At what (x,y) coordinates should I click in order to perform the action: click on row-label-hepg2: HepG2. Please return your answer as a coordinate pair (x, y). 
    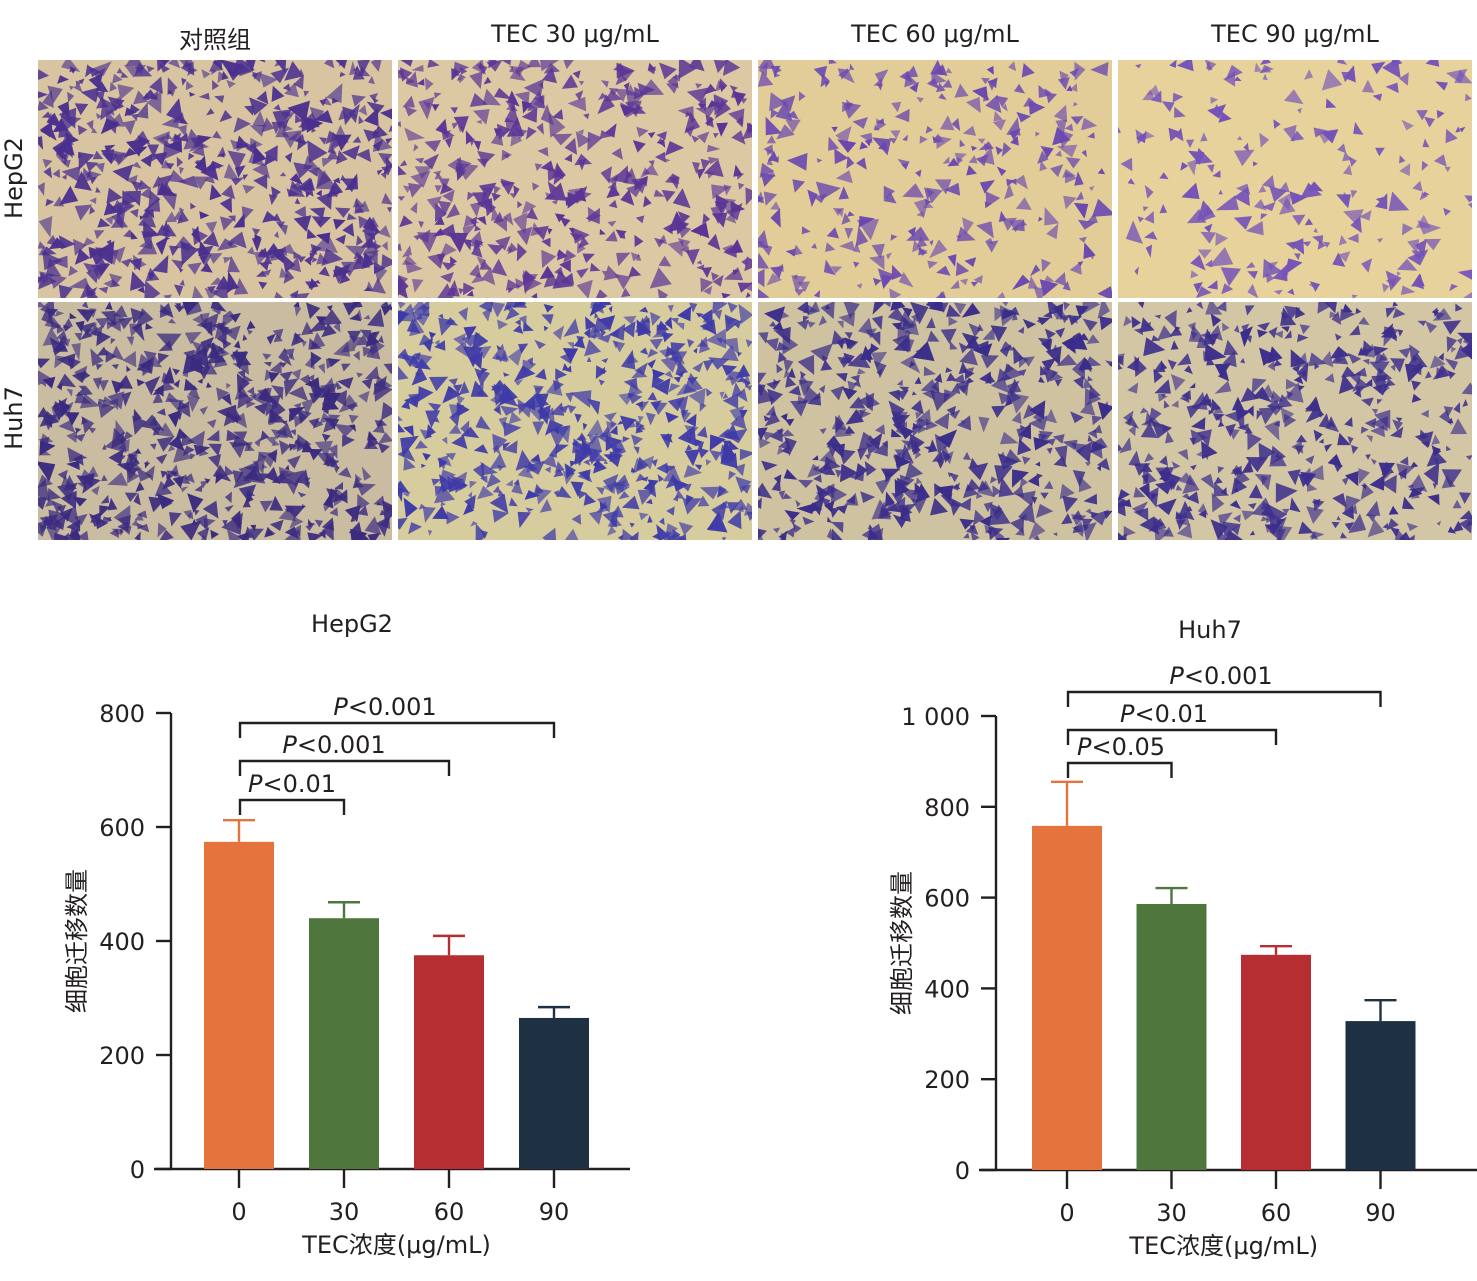
    Looking at the image, I should click on (14, 178).